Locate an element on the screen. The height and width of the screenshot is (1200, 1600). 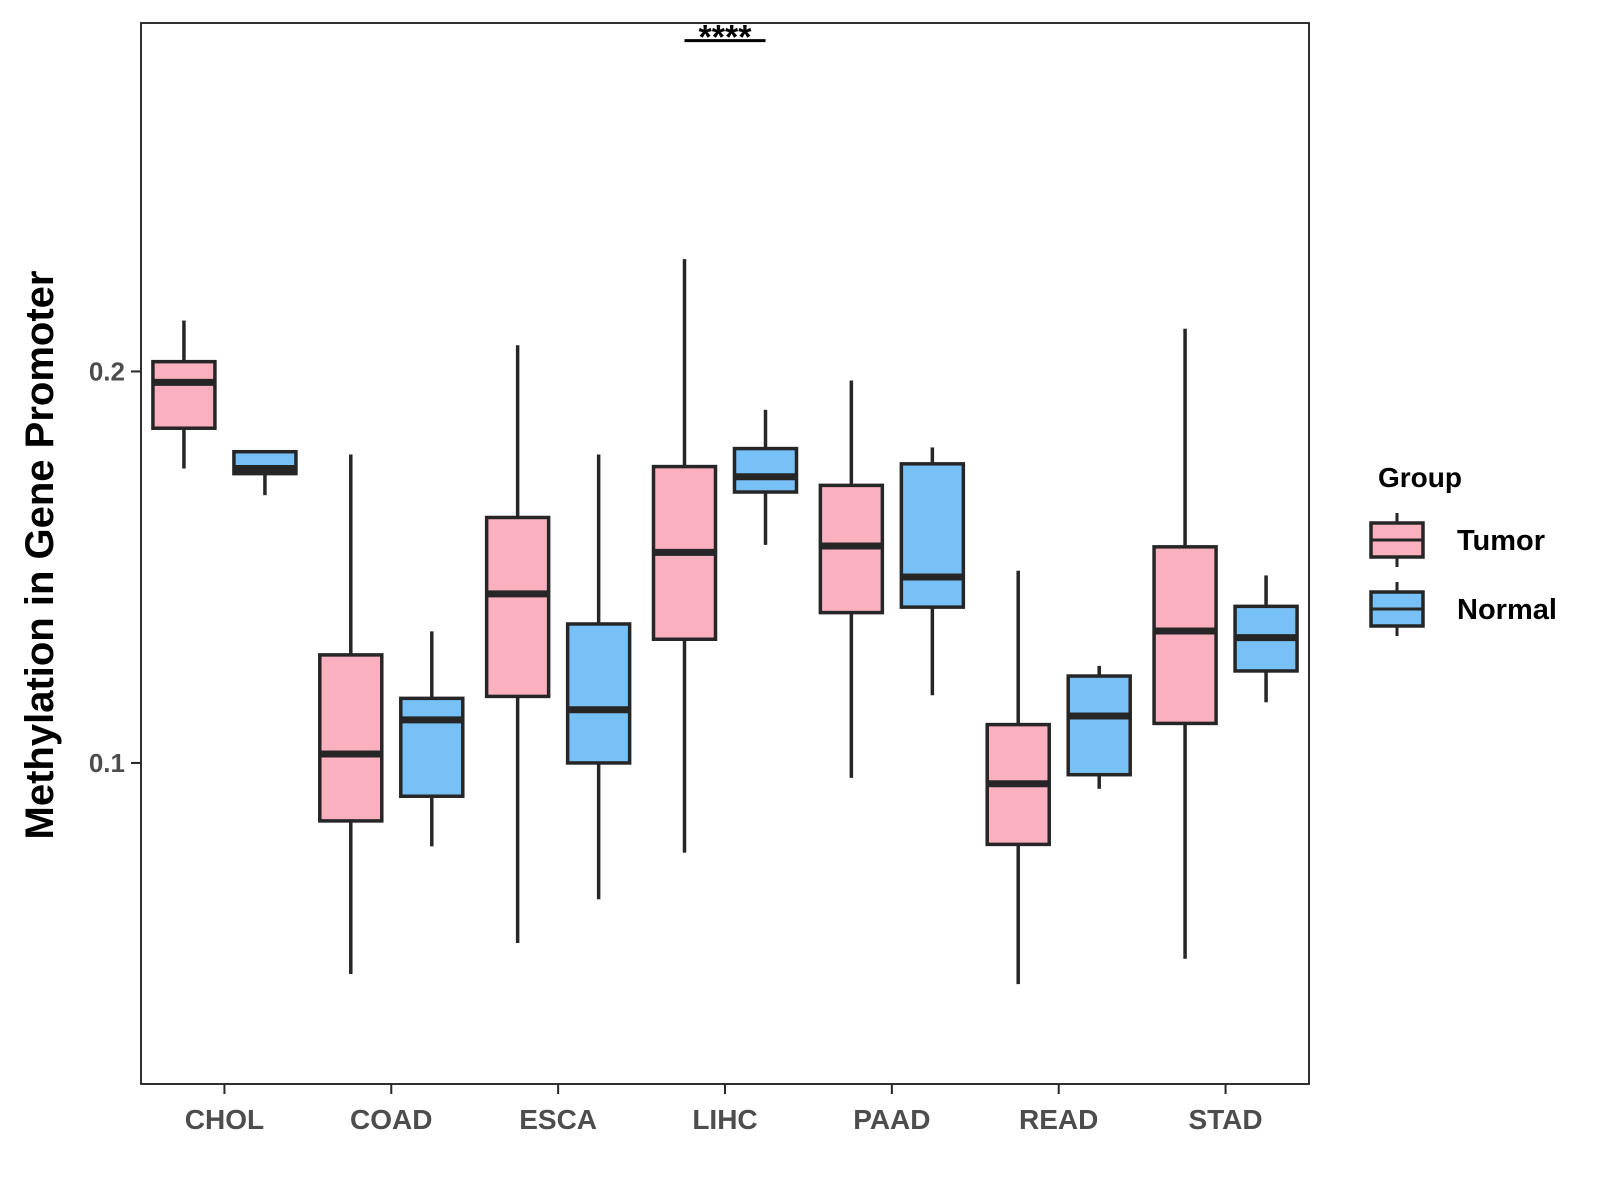
legend-label: Normal is located at coordinates (1507, 610).